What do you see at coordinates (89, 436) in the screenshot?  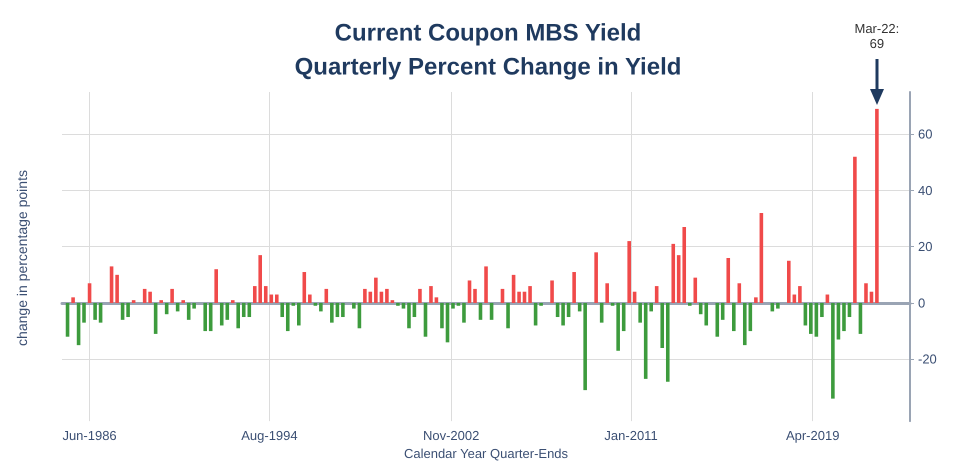 I see `x-tick-label: Jun-1986` at bounding box center [89, 436].